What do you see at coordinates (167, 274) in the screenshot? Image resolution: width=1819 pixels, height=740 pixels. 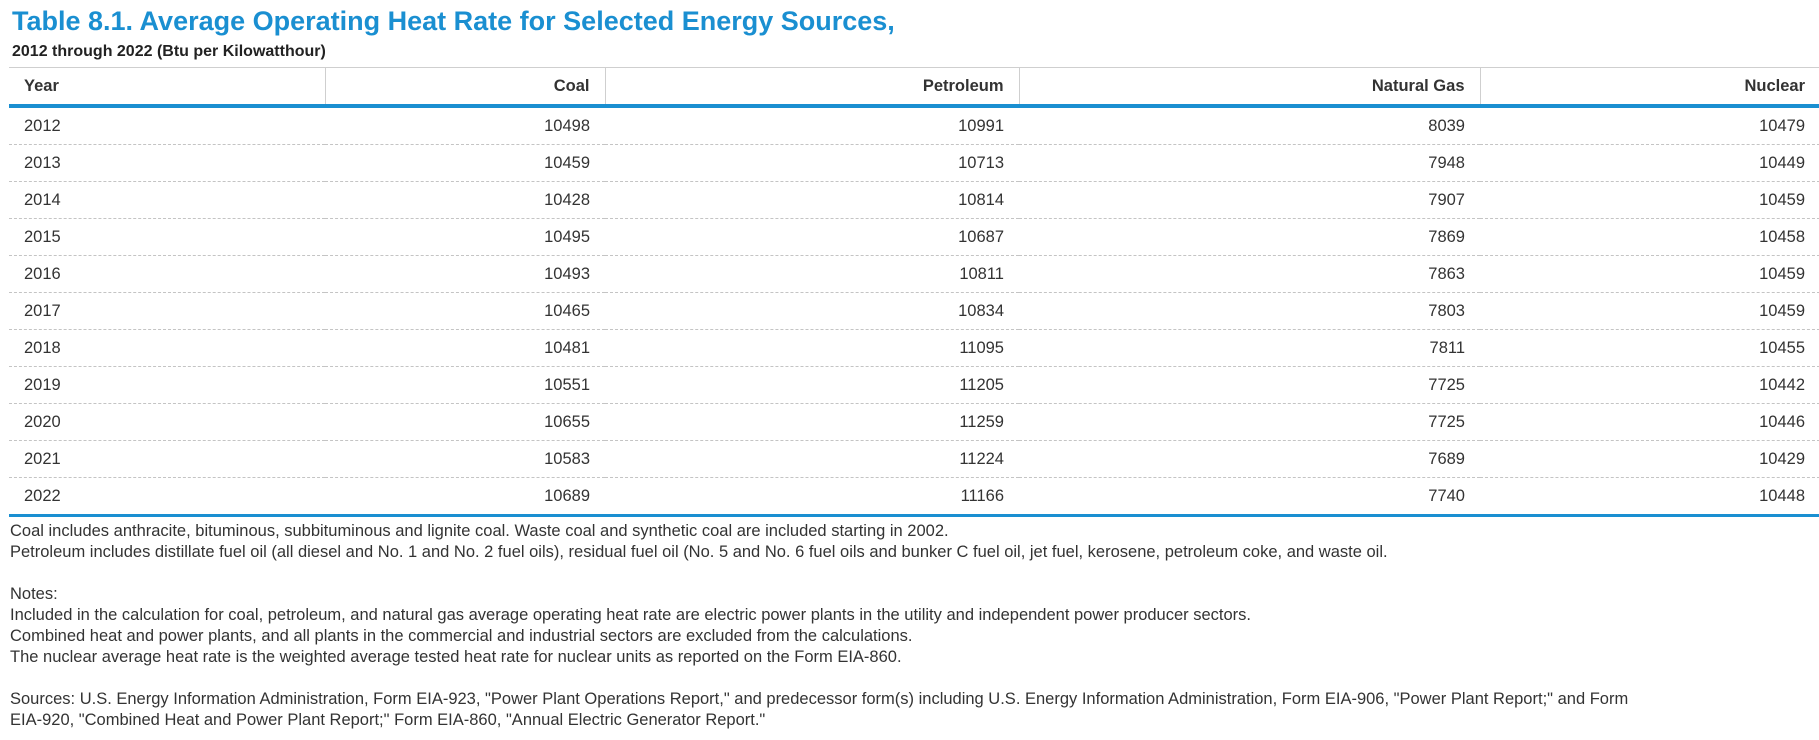 I see `cell-year: 2016` at bounding box center [167, 274].